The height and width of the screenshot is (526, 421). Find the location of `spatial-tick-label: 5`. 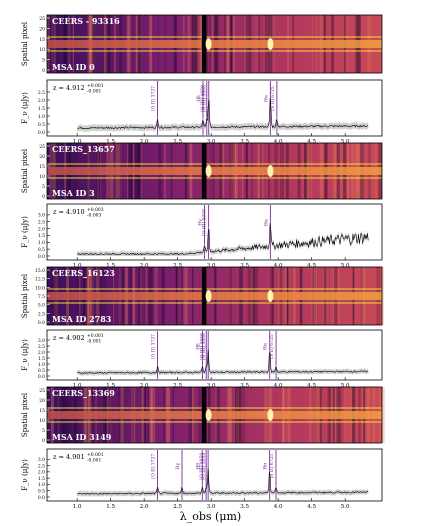

spatial-tick-label: 5 is located at coordinates (43, 187).